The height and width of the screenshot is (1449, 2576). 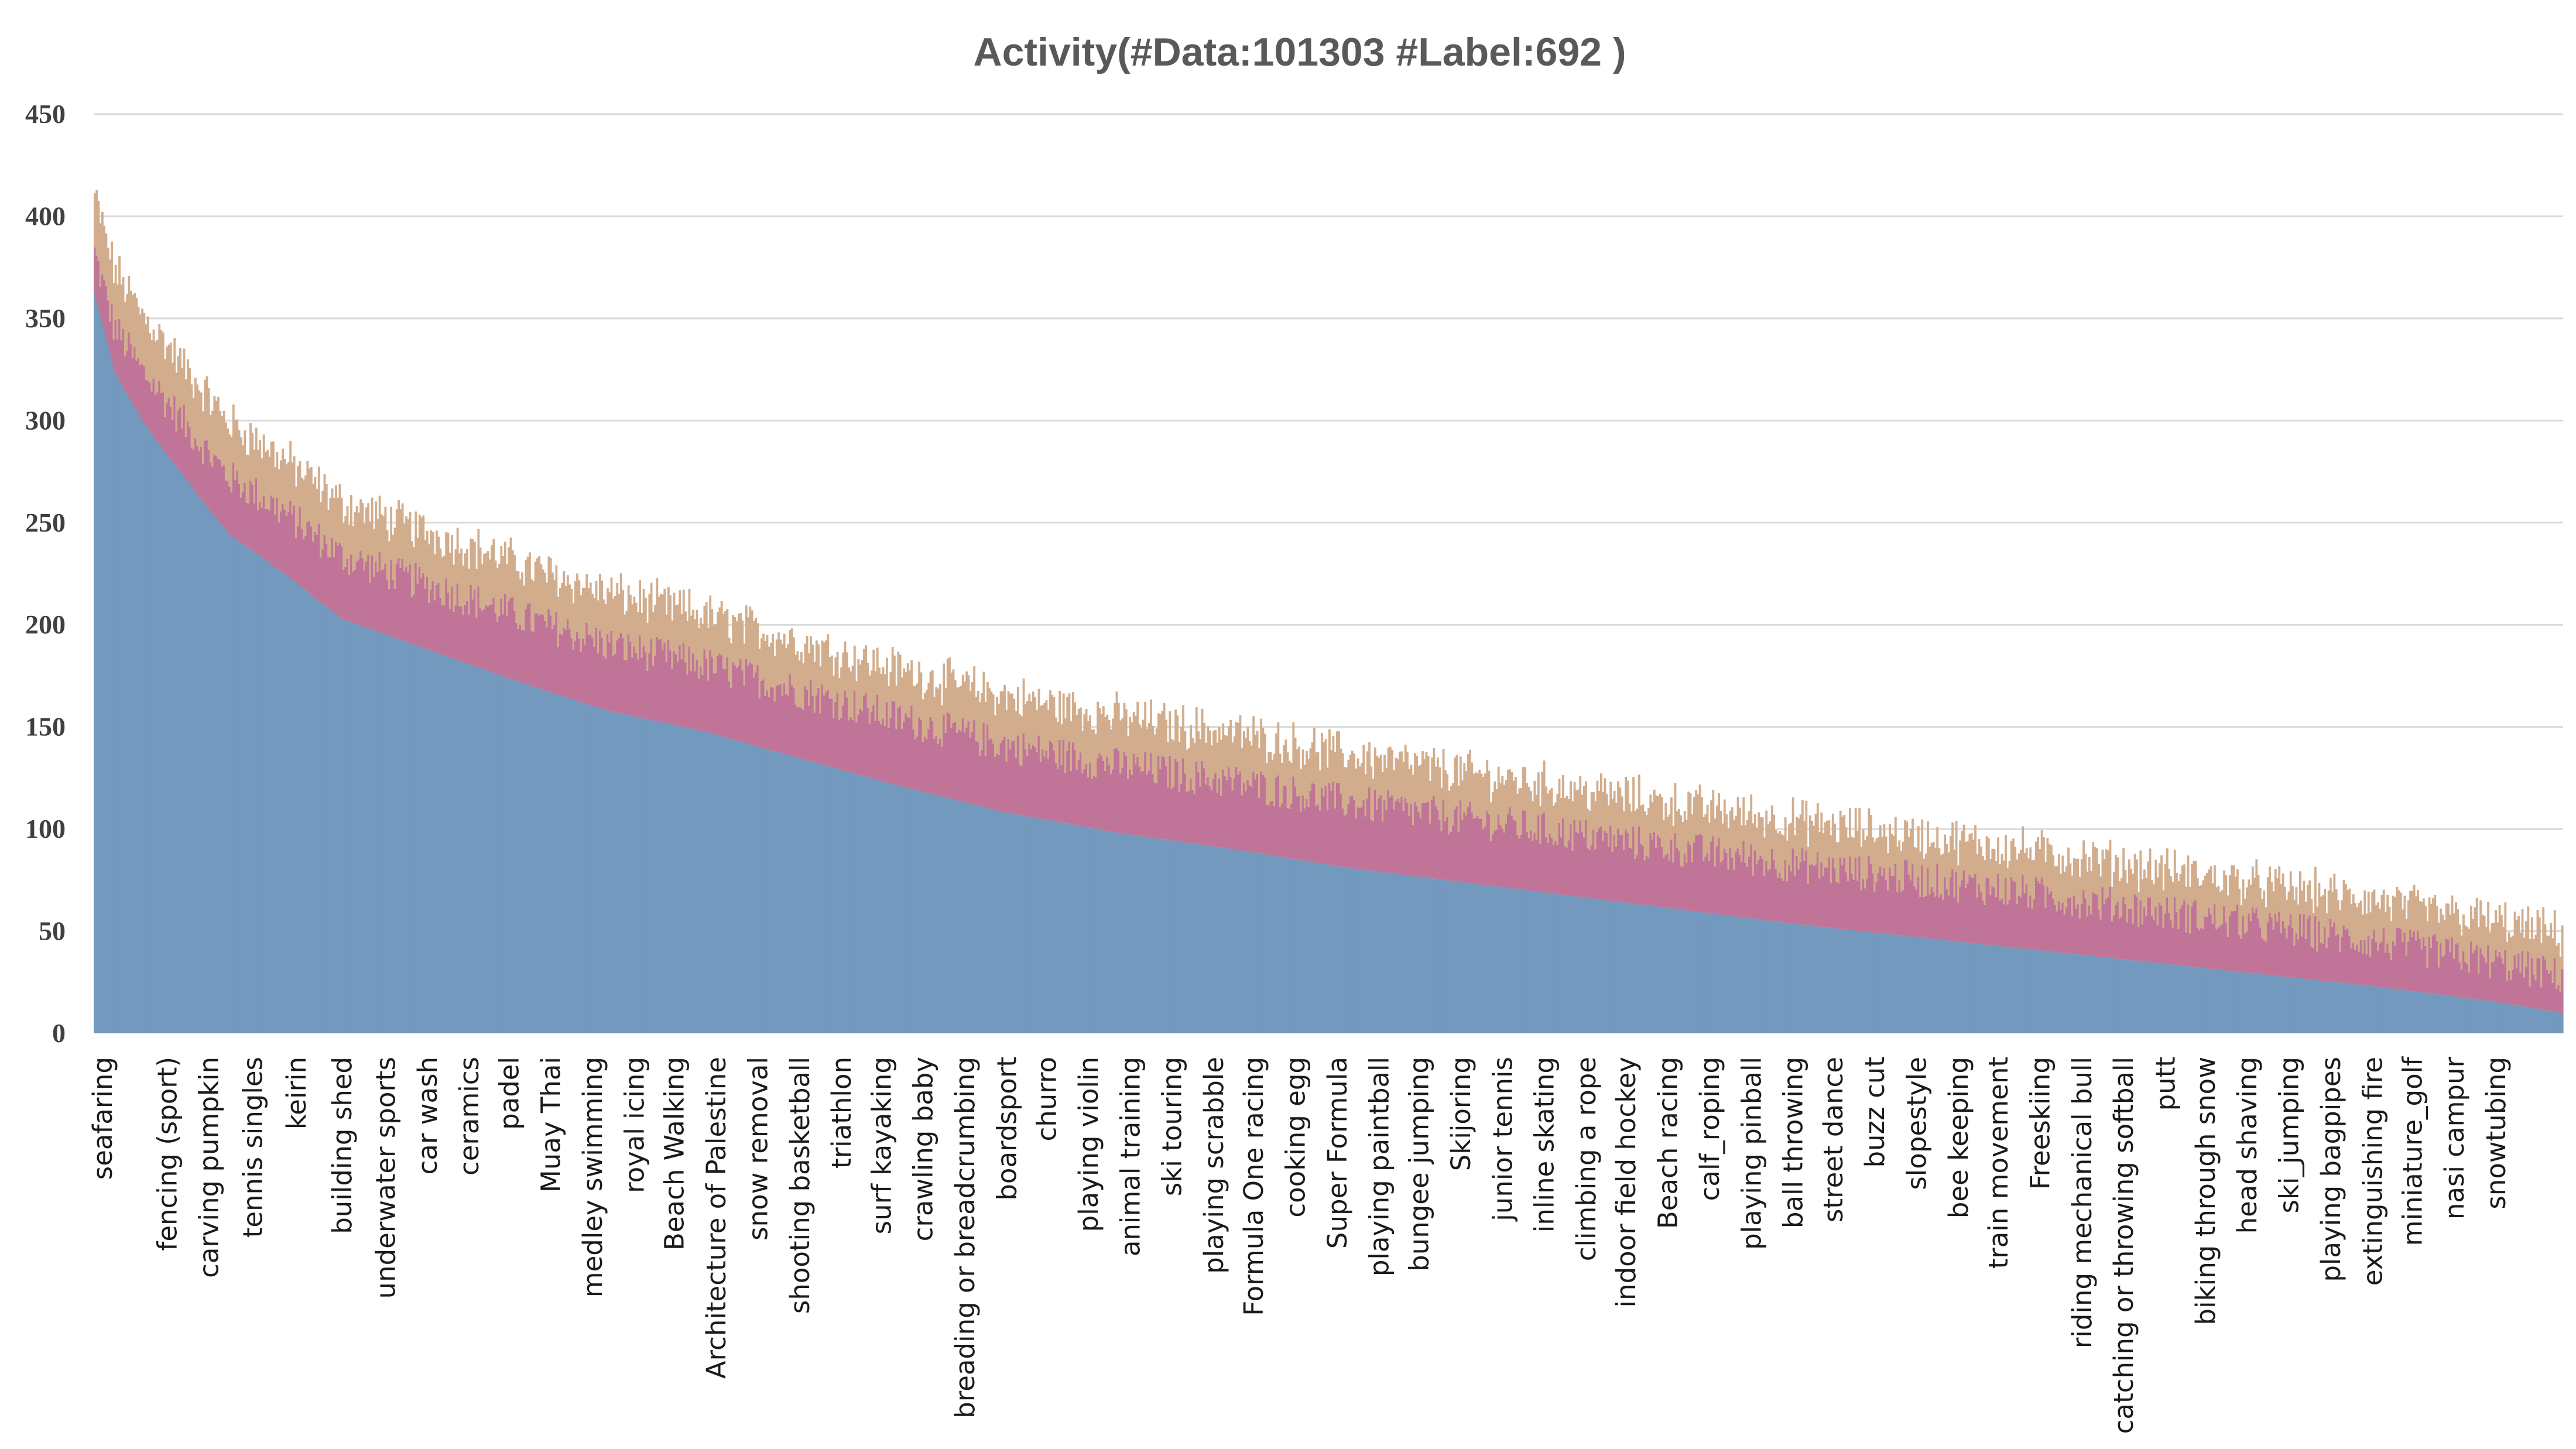 What do you see at coordinates (253, 1147) in the screenshot?
I see `x-tick-label: tennis singles` at bounding box center [253, 1147].